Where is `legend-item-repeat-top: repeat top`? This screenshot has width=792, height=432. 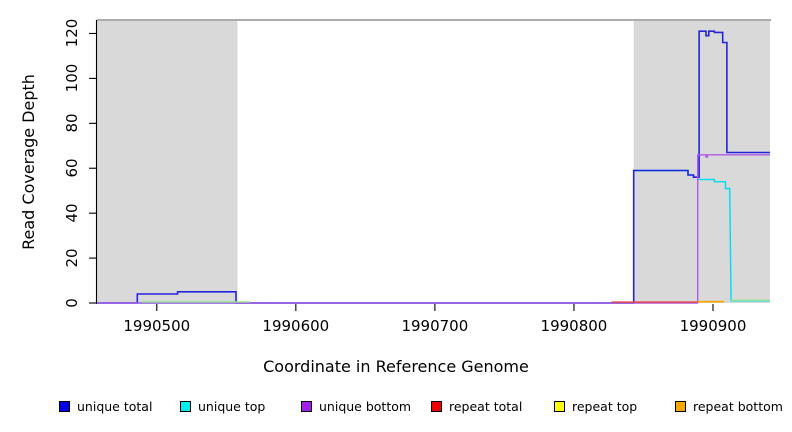
legend-item-repeat-top: repeat top is located at coordinates (595, 406).